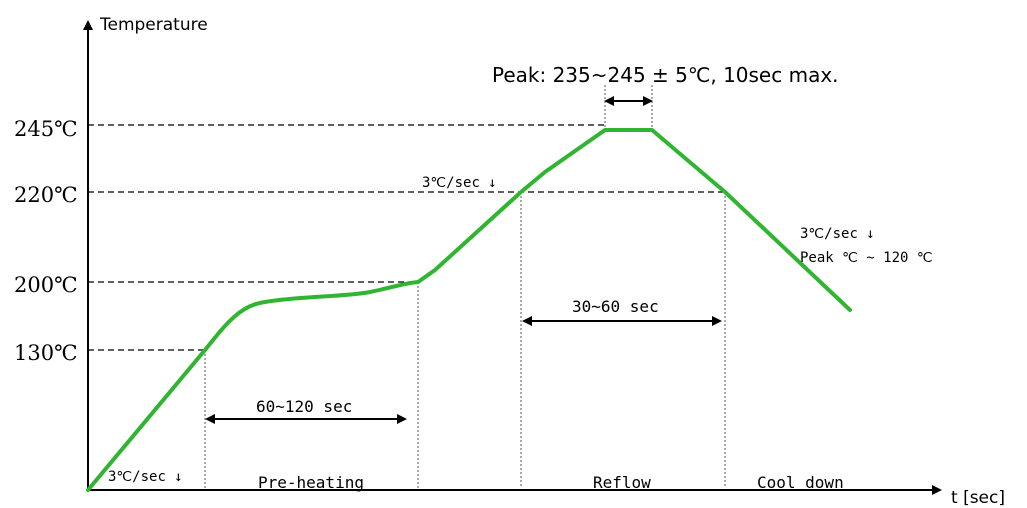  Describe the element at coordinates (459, 183) in the screenshot. I see `ramp-reflow-annotation: 3℃/sec ↓` at that location.